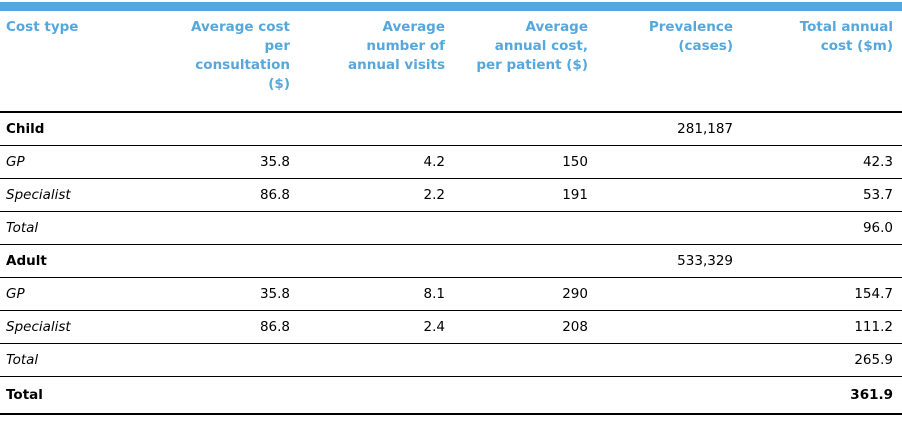  Describe the element at coordinates (373, 327) in the screenshot. I see `cell-avg-number-annual-visits: 2.4` at that location.